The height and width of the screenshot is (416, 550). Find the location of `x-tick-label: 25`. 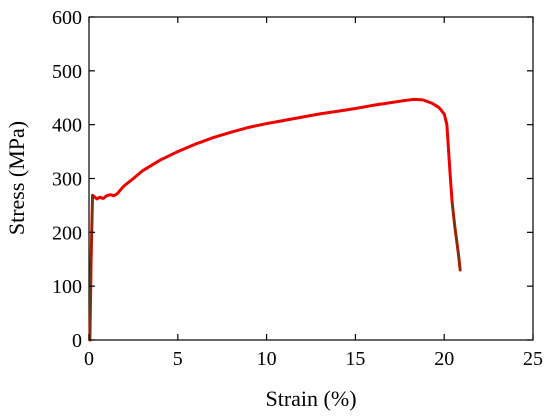

x-tick-label: 25 is located at coordinates (533, 359).